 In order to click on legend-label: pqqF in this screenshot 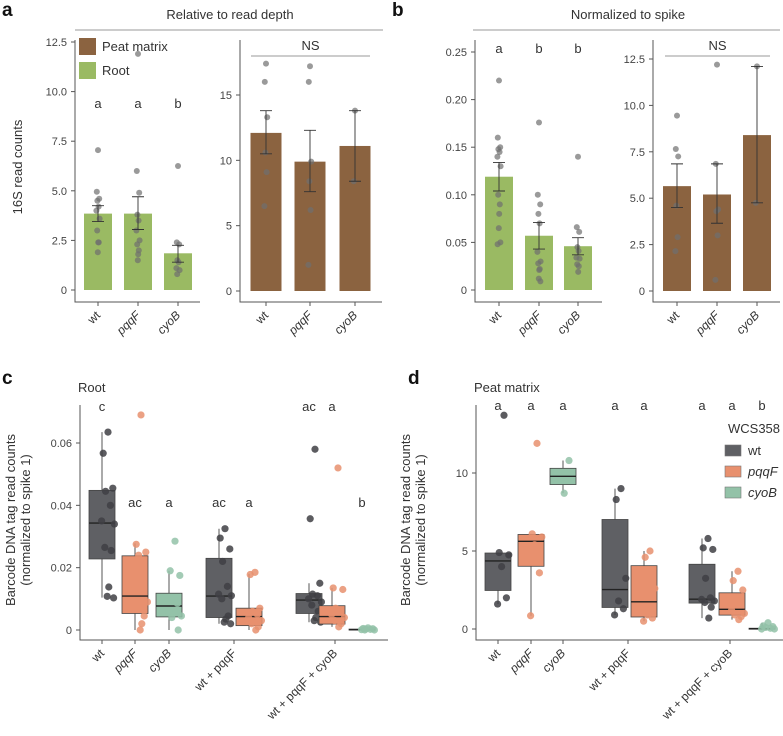, I will do `click(763, 471)`.